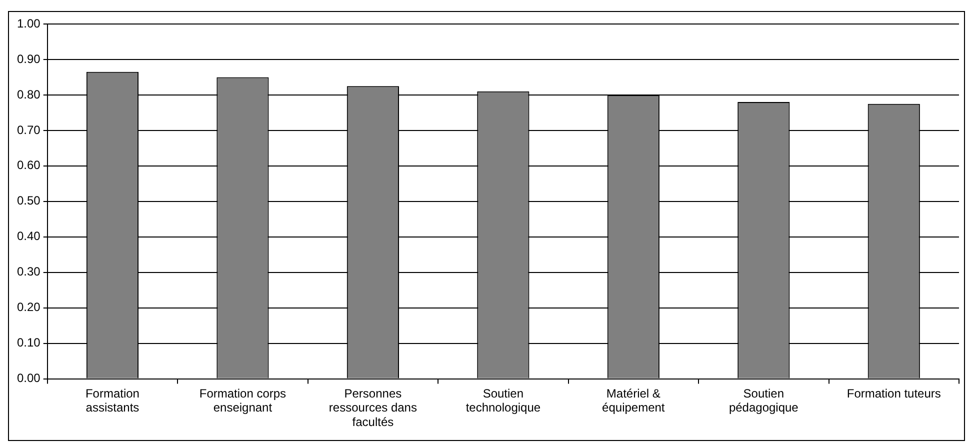  What do you see at coordinates (28, 129) in the screenshot?
I see `y-tick-label: 0.70` at bounding box center [28, 129].